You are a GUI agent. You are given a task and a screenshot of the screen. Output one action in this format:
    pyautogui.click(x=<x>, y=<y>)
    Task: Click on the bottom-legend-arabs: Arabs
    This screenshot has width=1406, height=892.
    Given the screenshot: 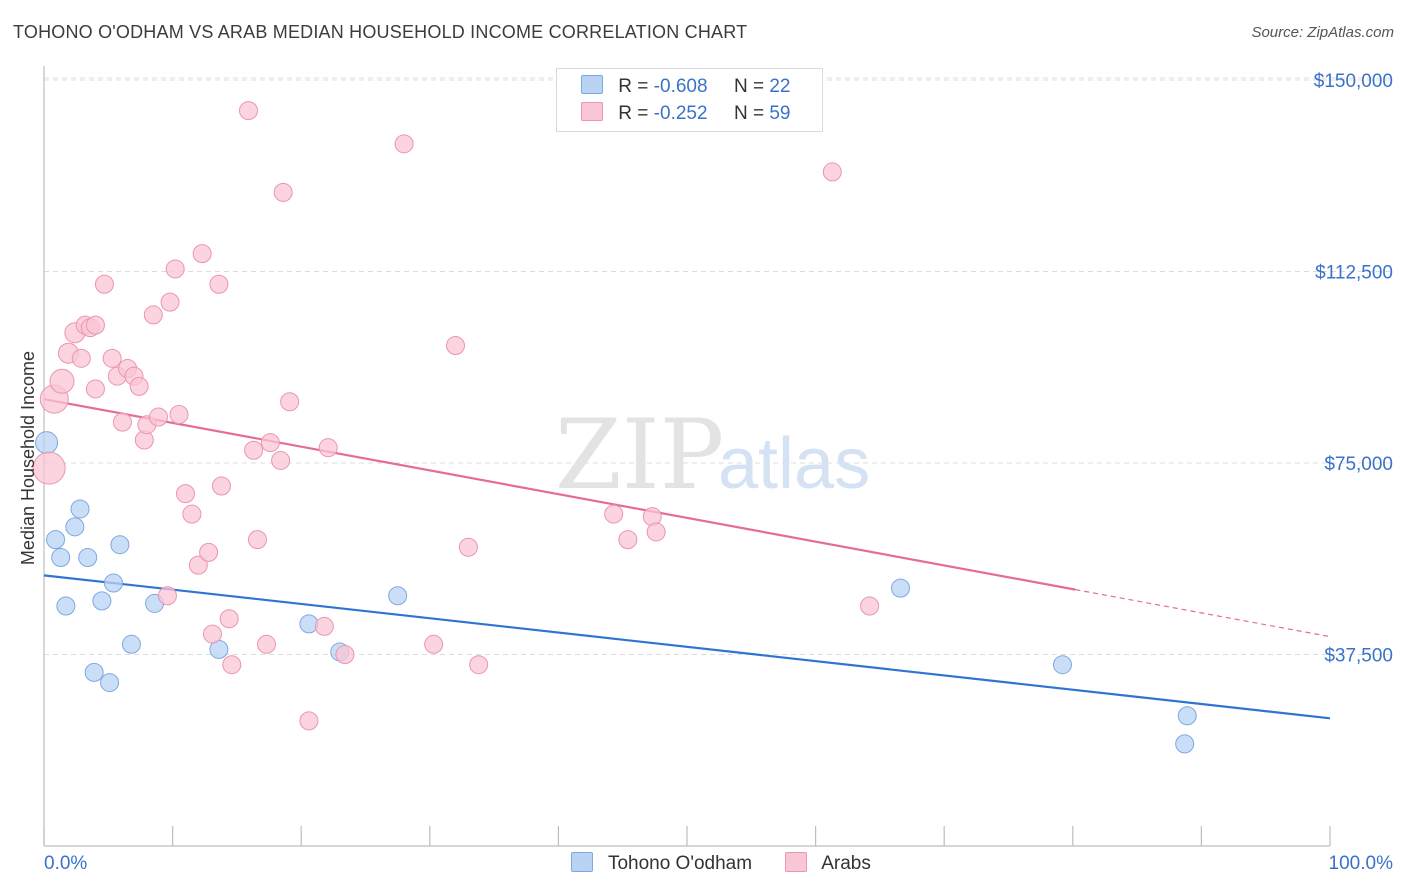 What is the action you would take?
    pyautogui.click(x=828, y=863)
    